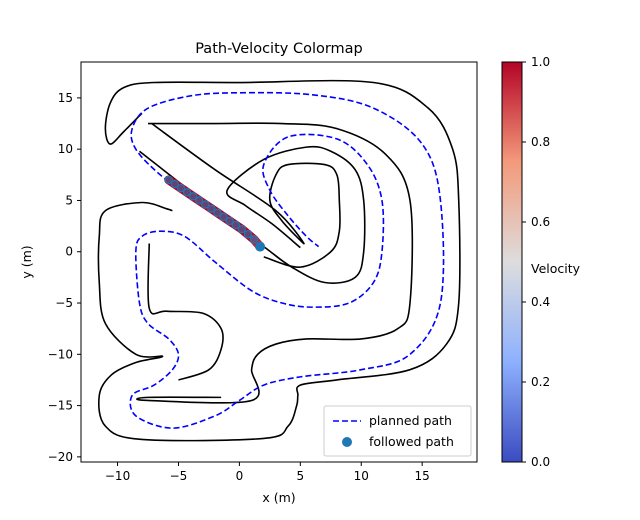 The width and height of the screenshot is (640, 520). Describe the element at coordinates (540, 62) in the screenshot. I see `colorbar-tick-label: 1.0` at that location.